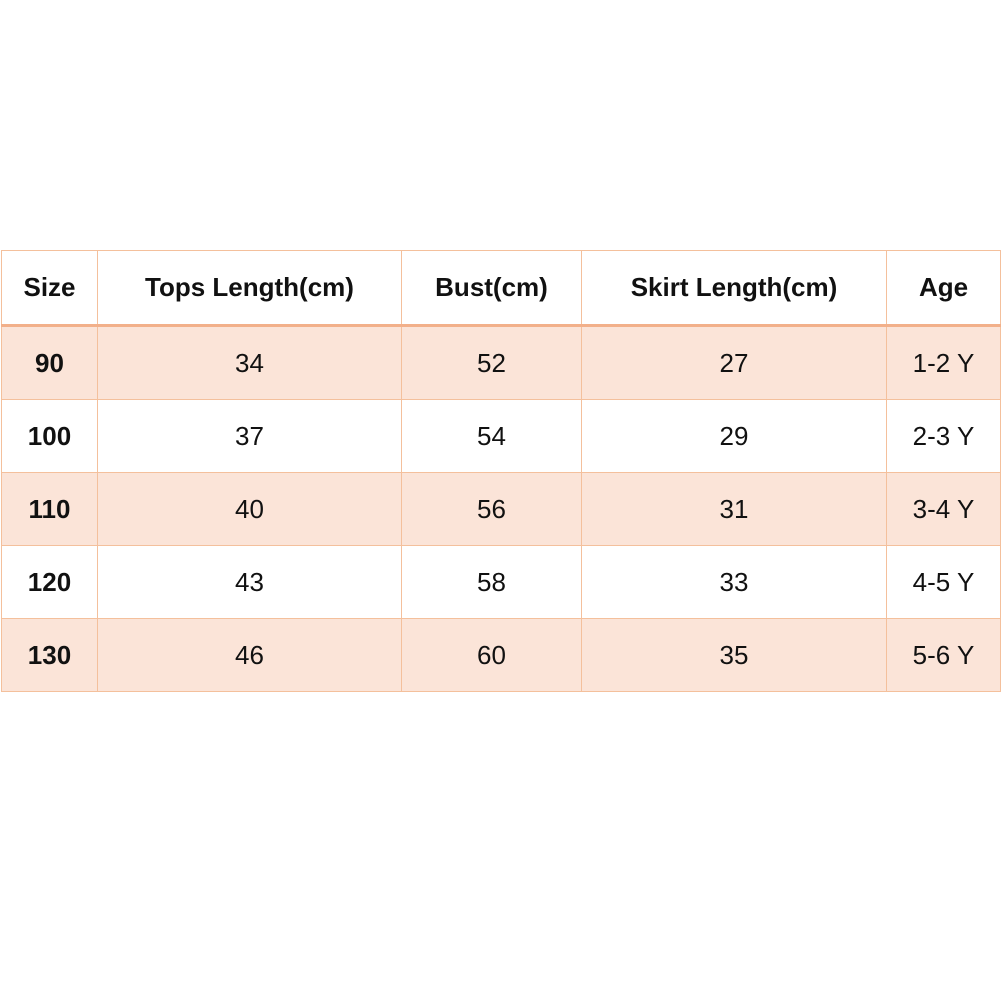  What do you see at coordinates (943, 288) in the screenshot?
I see `header-cell: Age` at bounding box center [943, 288].